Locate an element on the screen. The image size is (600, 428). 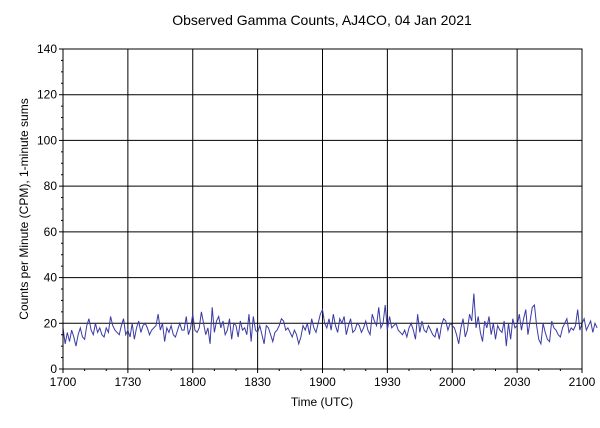
x-tick-label: 1930 is located at coordinates (387, 382).